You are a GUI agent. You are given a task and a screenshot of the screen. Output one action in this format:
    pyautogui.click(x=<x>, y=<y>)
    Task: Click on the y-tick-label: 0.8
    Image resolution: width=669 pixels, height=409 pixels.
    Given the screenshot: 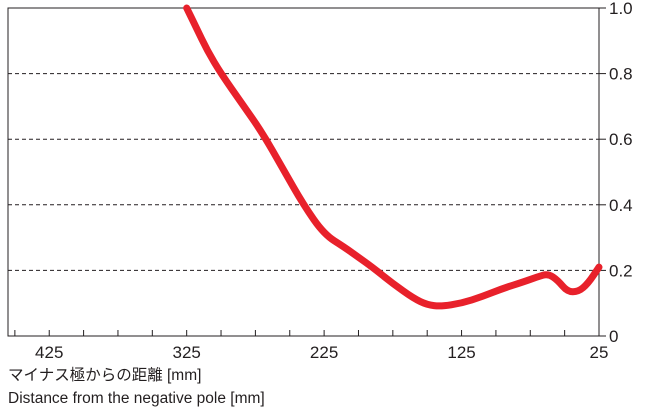 What is the action you would take?
    pyautogui.click(x=621, y=74)
    